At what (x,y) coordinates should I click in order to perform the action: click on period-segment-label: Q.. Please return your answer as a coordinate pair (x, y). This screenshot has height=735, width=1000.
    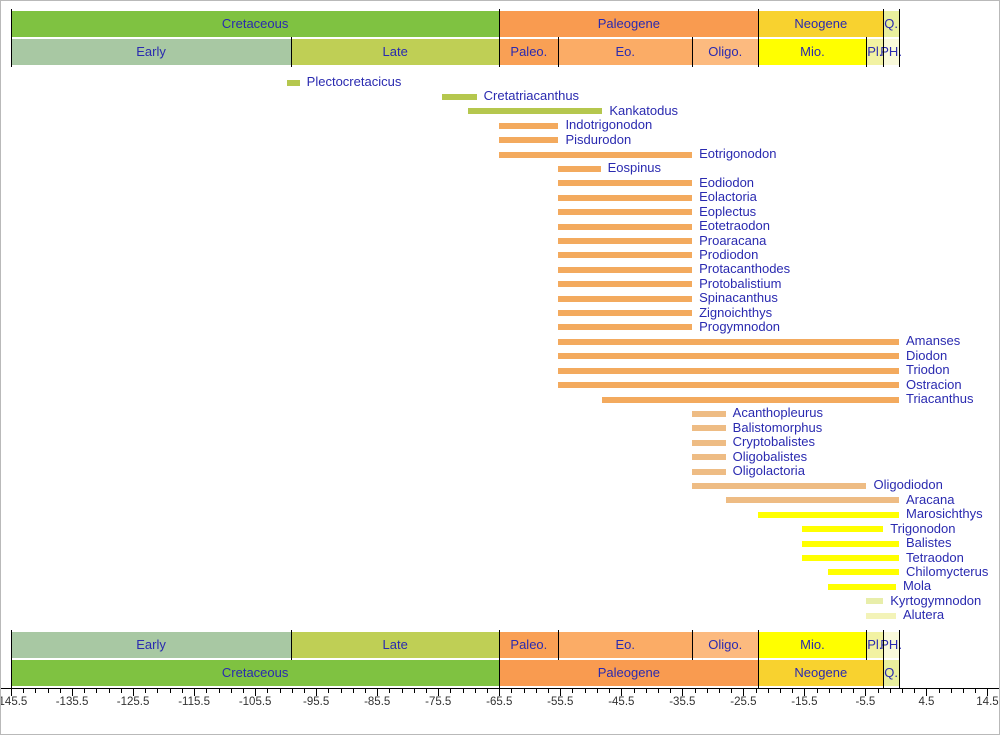
    Looking at the image, I should click on (891, 672).